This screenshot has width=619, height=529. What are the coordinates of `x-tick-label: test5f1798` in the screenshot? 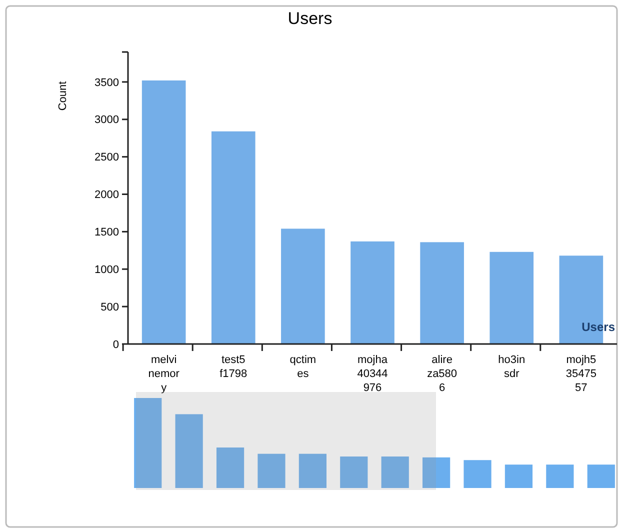 It's located at (234, 367).